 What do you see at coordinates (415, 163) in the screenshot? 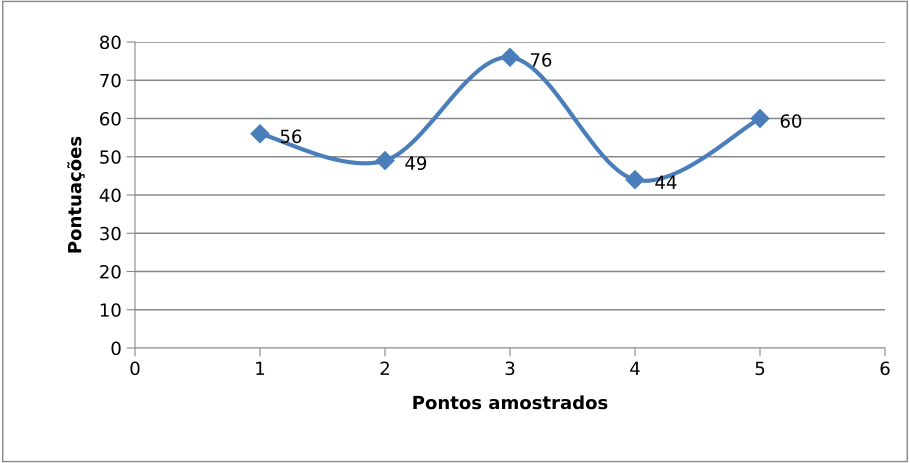
I see `data-label: 49` at bounding box center [415, 163].